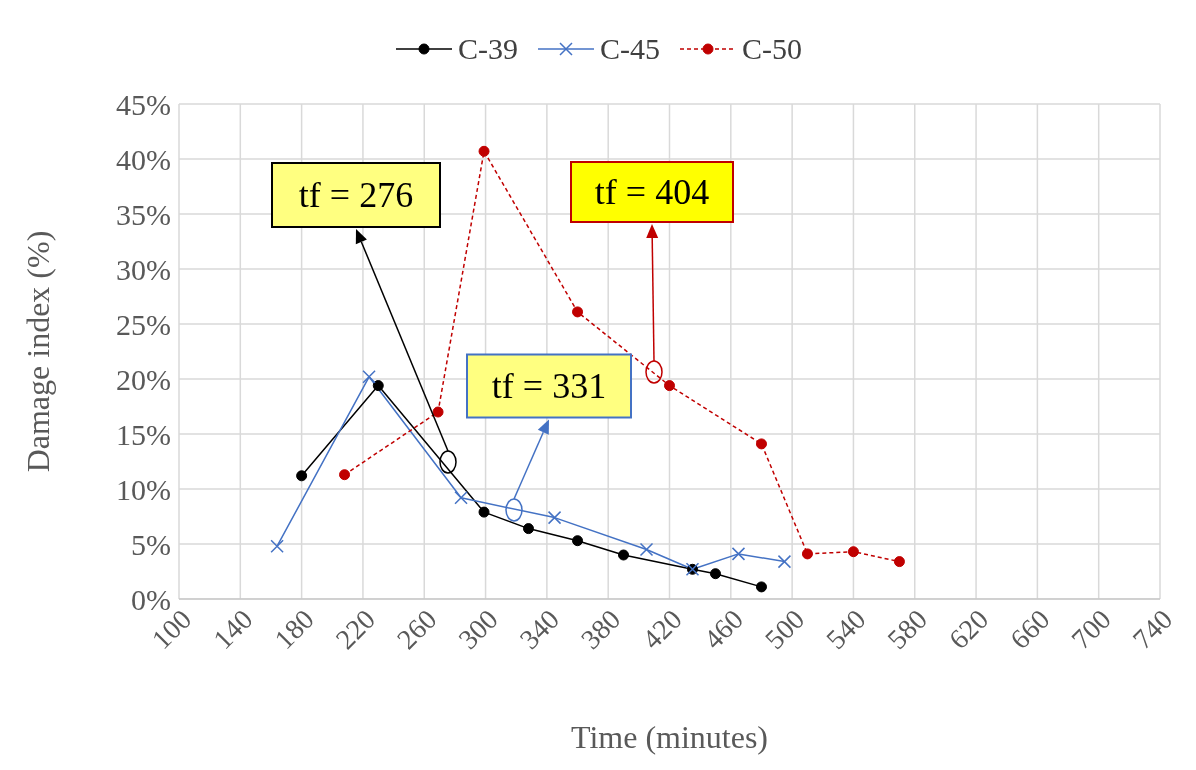 This screenshot has width=1196, height=770. I want to click on x-tick-label: 260, so click(416, 629).